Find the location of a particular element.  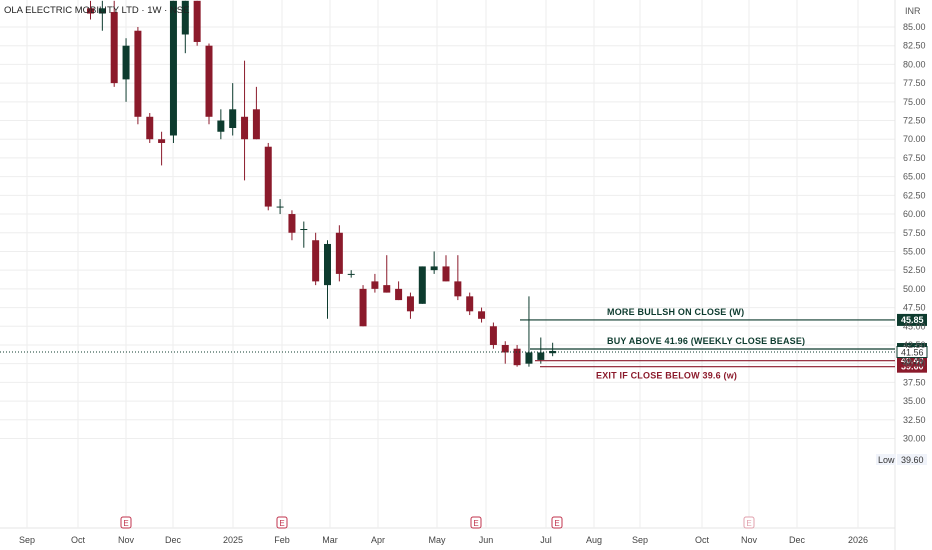

level-label: MORE BULLSH ON CLOSE (W) is located at coordinates (675, 312).